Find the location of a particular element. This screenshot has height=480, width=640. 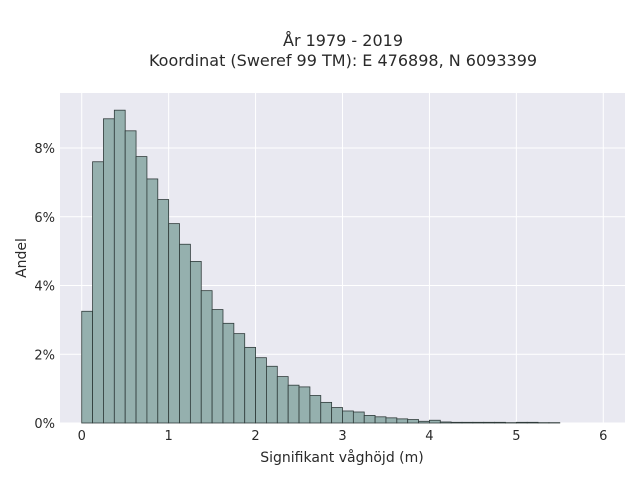

x-tick-label: 3 is located at coordinates (342, 436).